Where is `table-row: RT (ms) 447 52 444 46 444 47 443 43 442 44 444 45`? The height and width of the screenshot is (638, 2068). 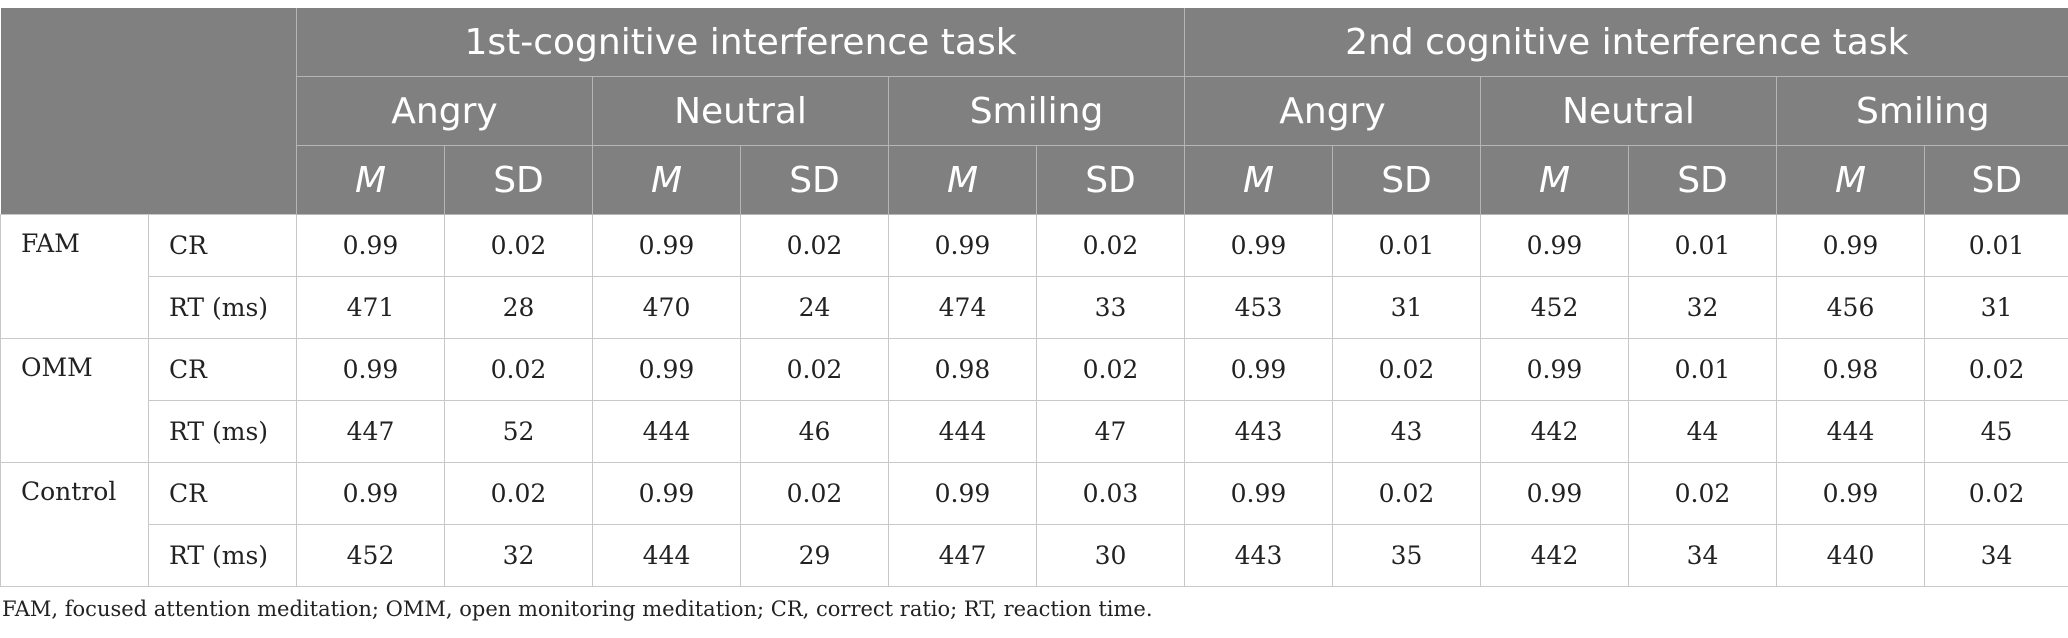 table-row: RT (ms) 447 52 444 46 444 47 443 43 442 44 444 45 is located at coordinates (1034, 431).